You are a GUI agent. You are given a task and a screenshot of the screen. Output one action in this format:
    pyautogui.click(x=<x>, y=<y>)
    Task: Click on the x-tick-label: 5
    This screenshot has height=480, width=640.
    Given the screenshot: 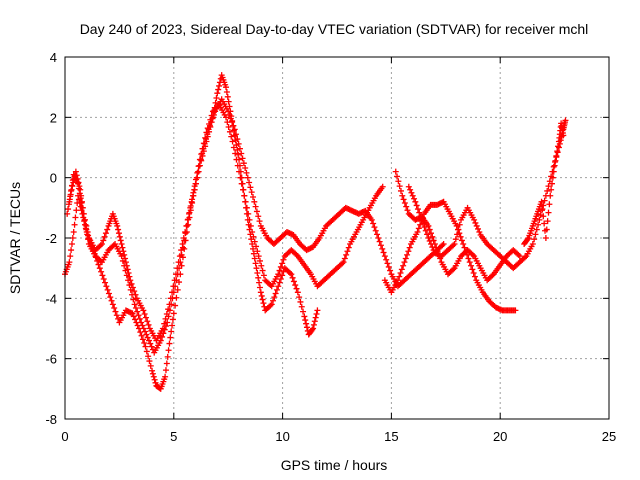 What is the action you would take?
    pyautogui.click(x=173, y=436)
    